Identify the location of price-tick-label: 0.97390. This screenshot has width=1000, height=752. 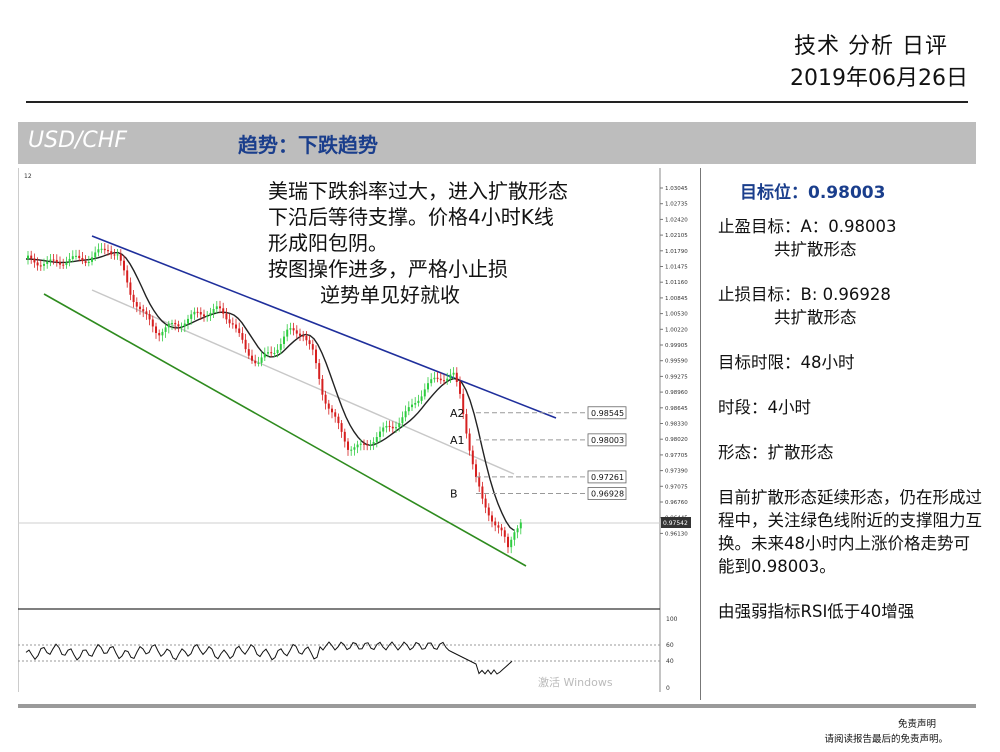
(676, 472).